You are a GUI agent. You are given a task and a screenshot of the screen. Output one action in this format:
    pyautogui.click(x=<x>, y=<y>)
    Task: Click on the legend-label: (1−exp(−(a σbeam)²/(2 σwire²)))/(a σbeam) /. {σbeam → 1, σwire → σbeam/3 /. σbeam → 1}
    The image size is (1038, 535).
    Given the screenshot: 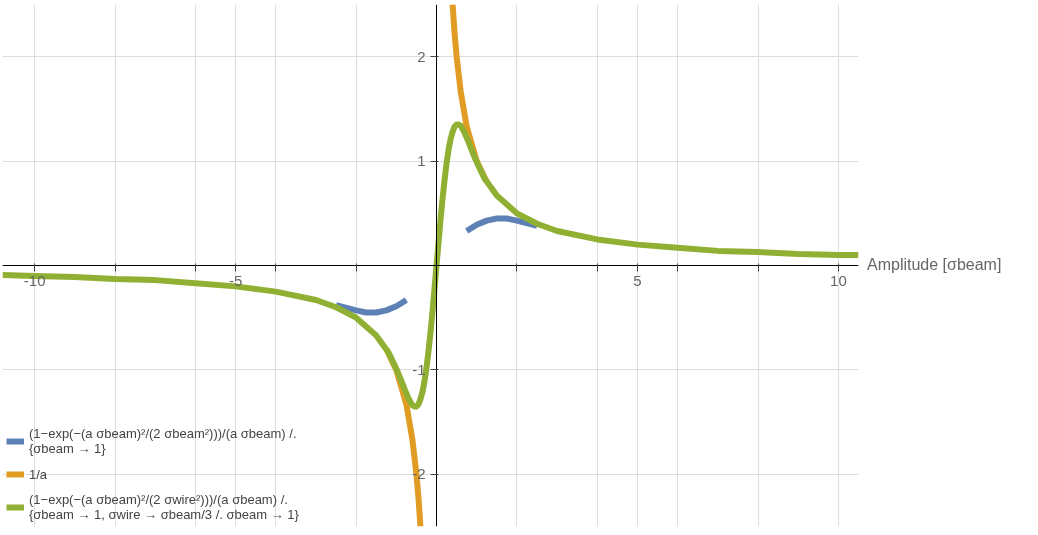 What is the action you would take?
    pyautogui.click(x=164, y=507)
    